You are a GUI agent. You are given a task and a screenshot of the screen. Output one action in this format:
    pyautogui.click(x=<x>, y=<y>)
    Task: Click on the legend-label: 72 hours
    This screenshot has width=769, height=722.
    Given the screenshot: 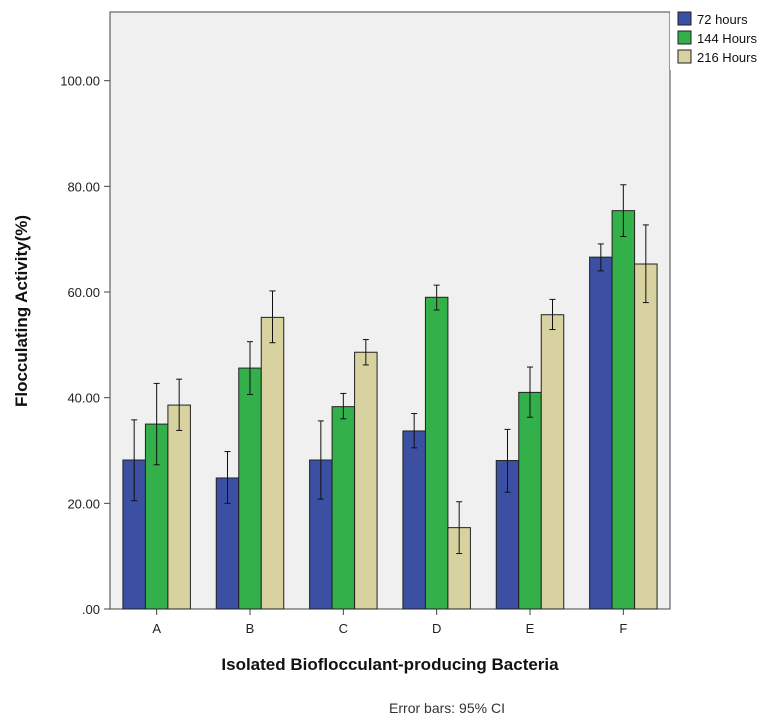 What is the action you would take?
    pyautogui.click(x=722, y=19)
    